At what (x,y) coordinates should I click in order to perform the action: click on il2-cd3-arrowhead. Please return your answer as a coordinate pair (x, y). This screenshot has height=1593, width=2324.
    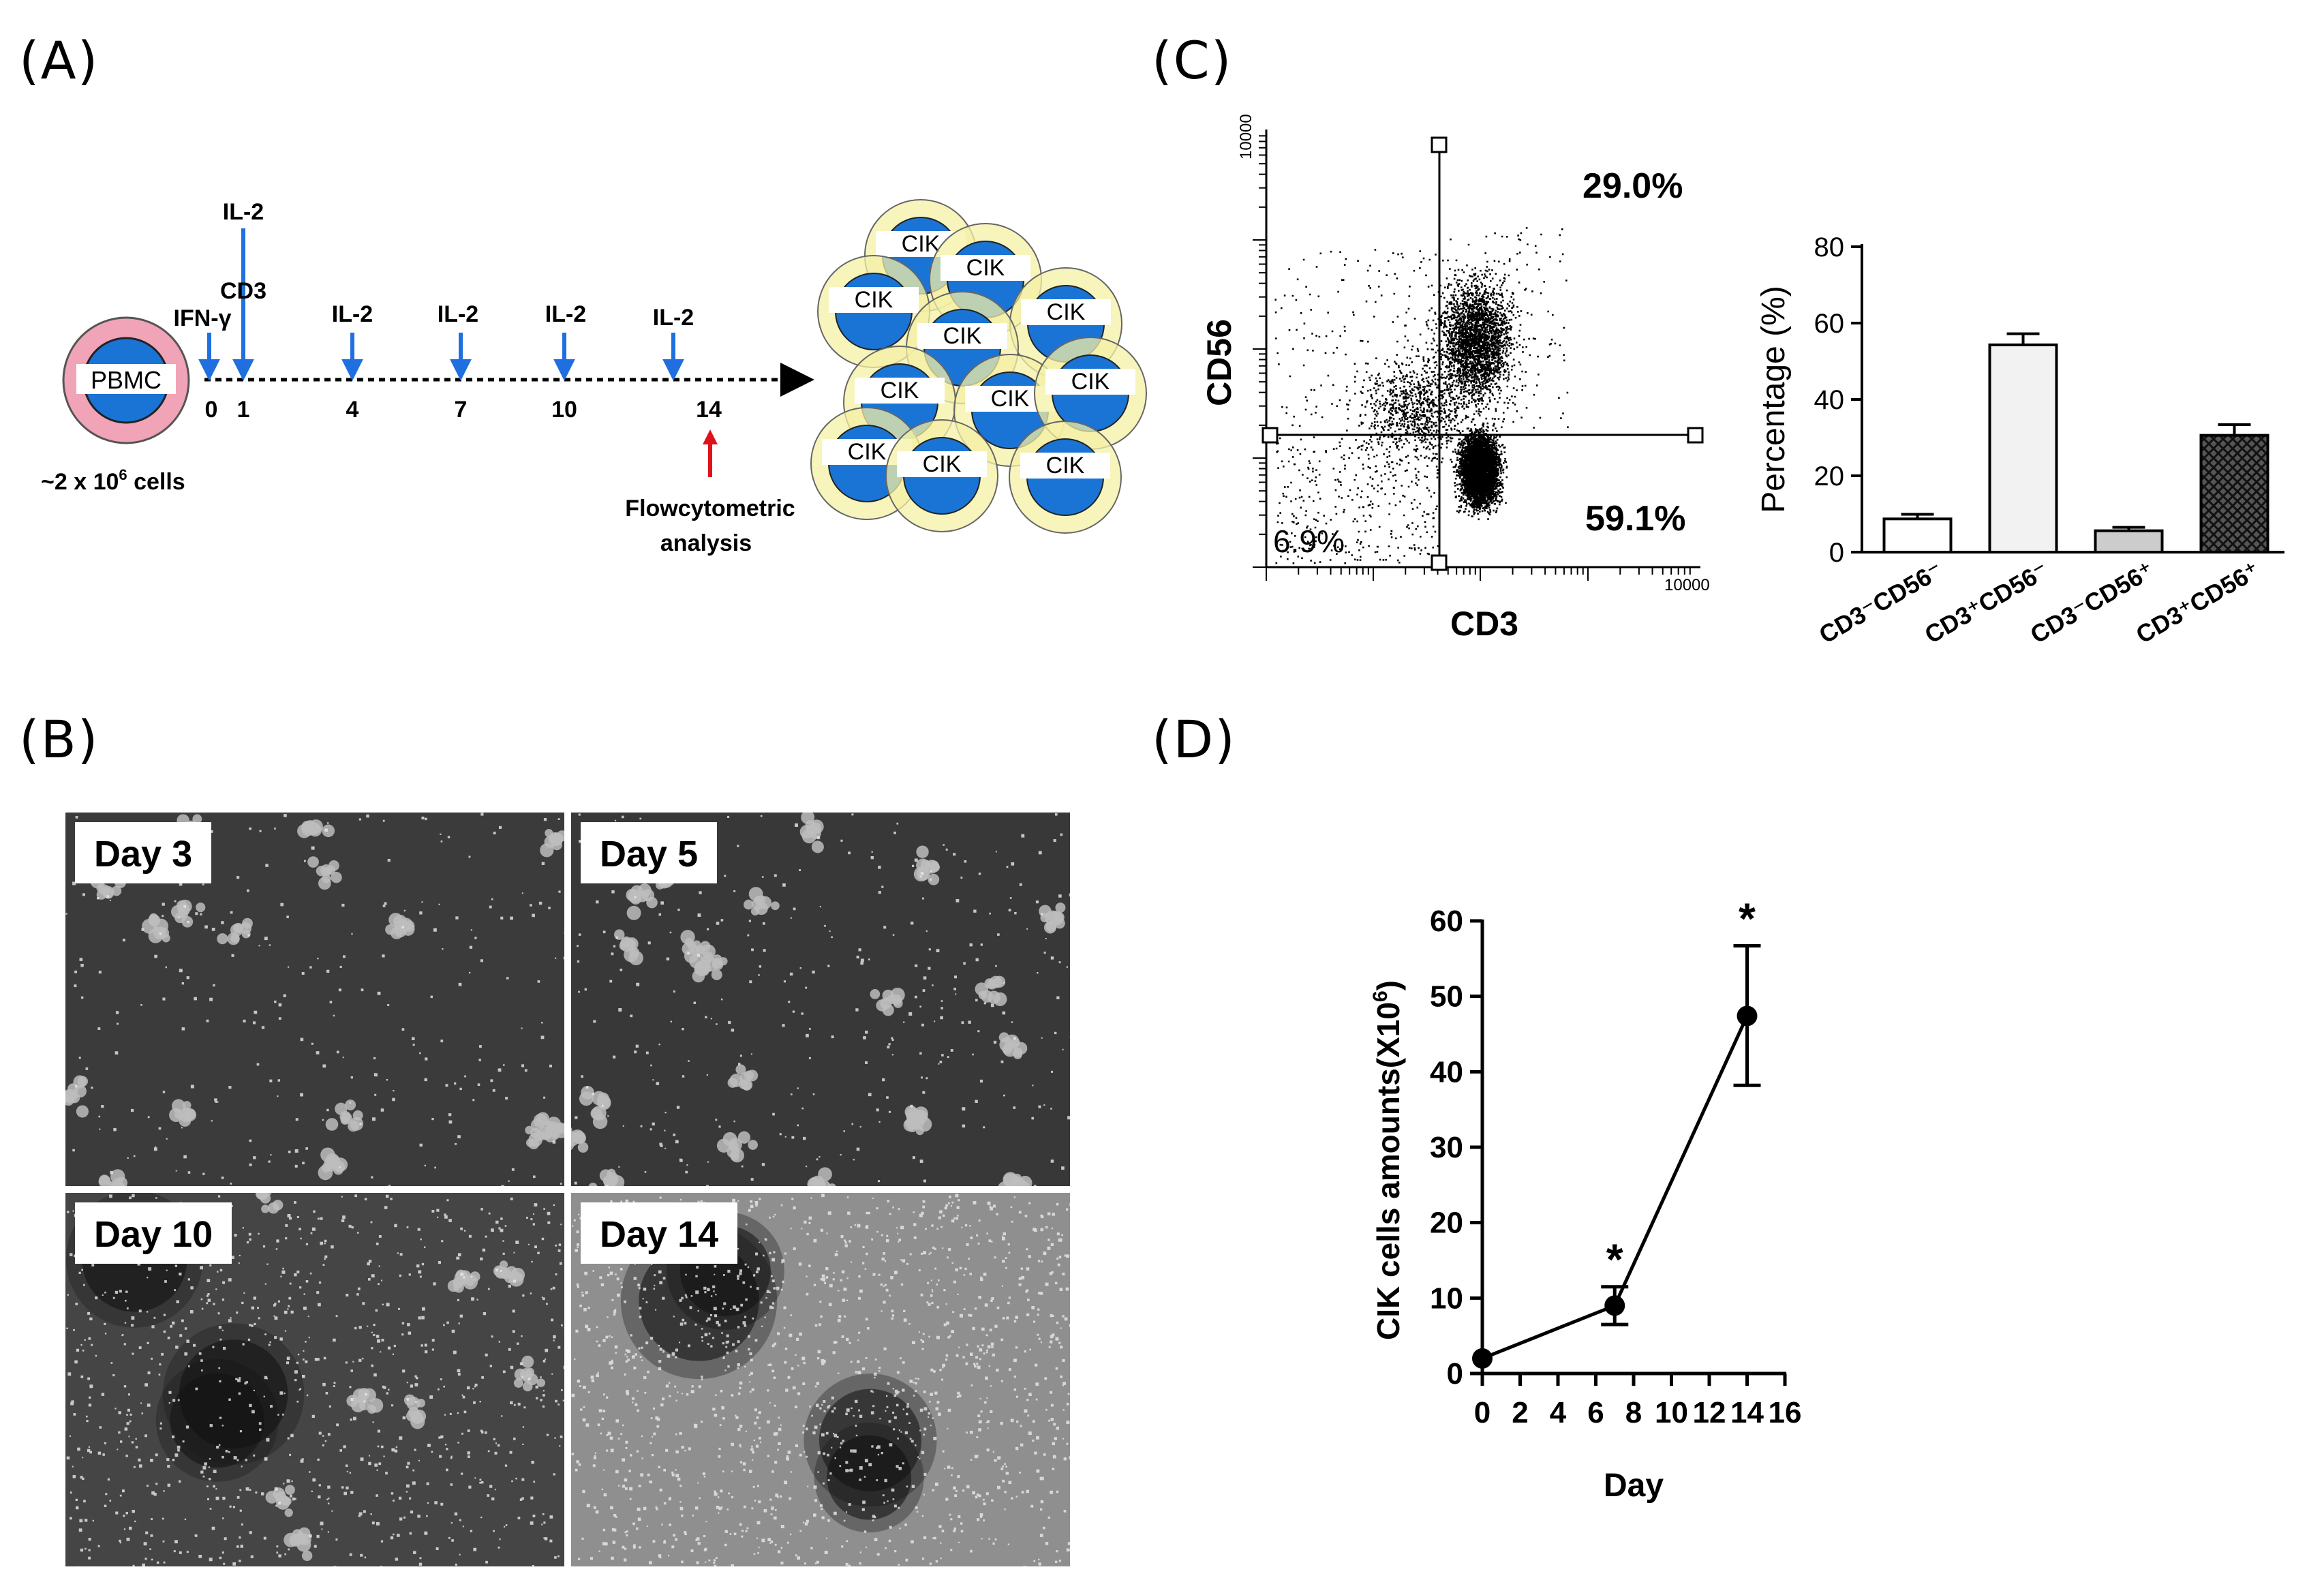
    Looking at the image, I should click on (243, 370).